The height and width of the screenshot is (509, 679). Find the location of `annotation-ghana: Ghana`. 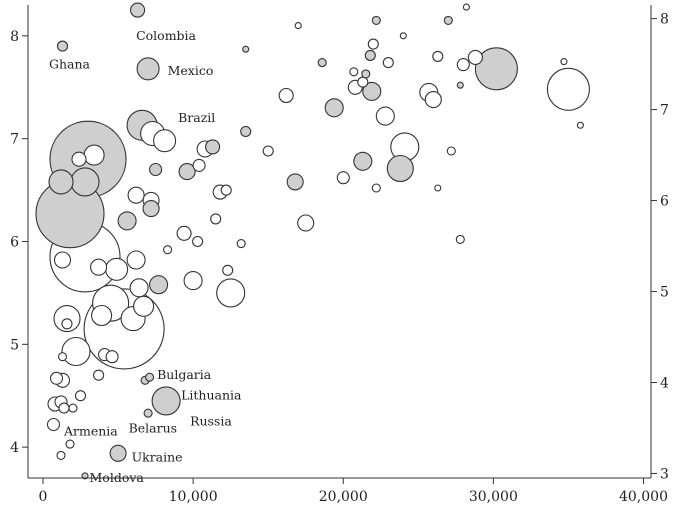

annotation-ghana: Ghana is located at coordinates (70, 64).